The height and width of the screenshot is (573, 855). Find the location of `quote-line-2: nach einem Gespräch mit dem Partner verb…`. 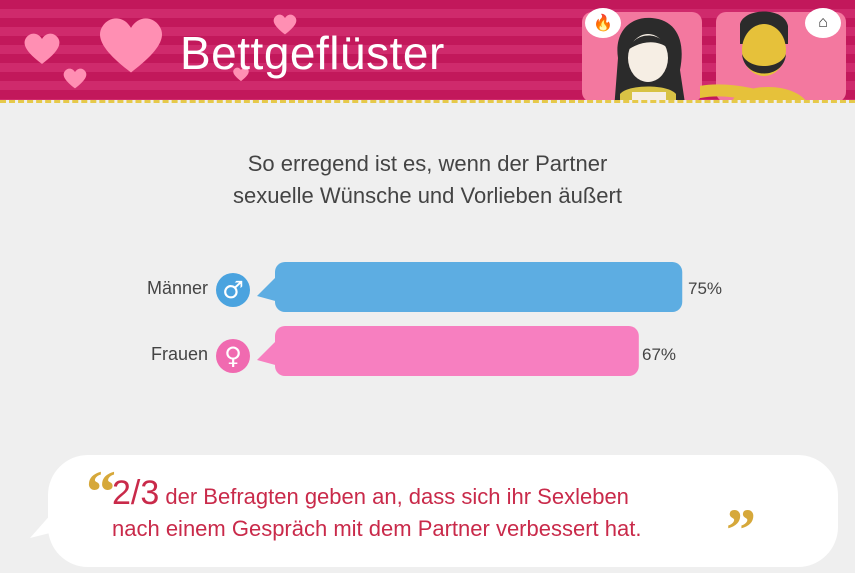

quote-line-2: nach einem Gespräch mit dem Partner verb… is located at coordinates (377, 528).